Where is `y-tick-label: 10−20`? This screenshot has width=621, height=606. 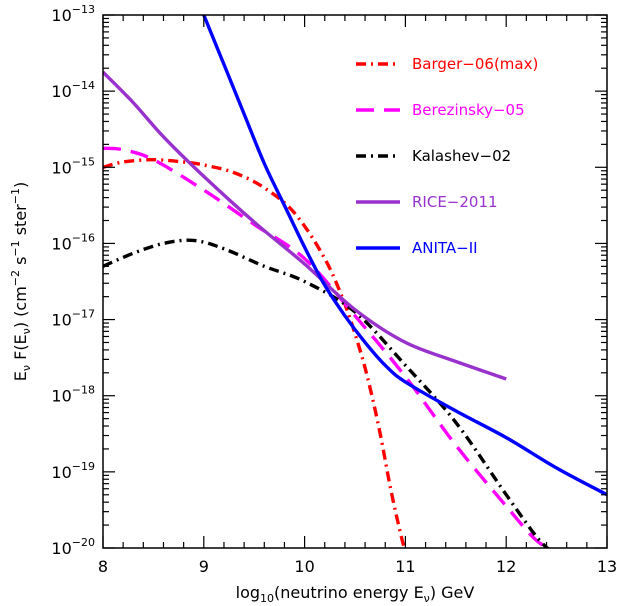 y-tick-label: 10−20 is located at coordinates (73, 547).